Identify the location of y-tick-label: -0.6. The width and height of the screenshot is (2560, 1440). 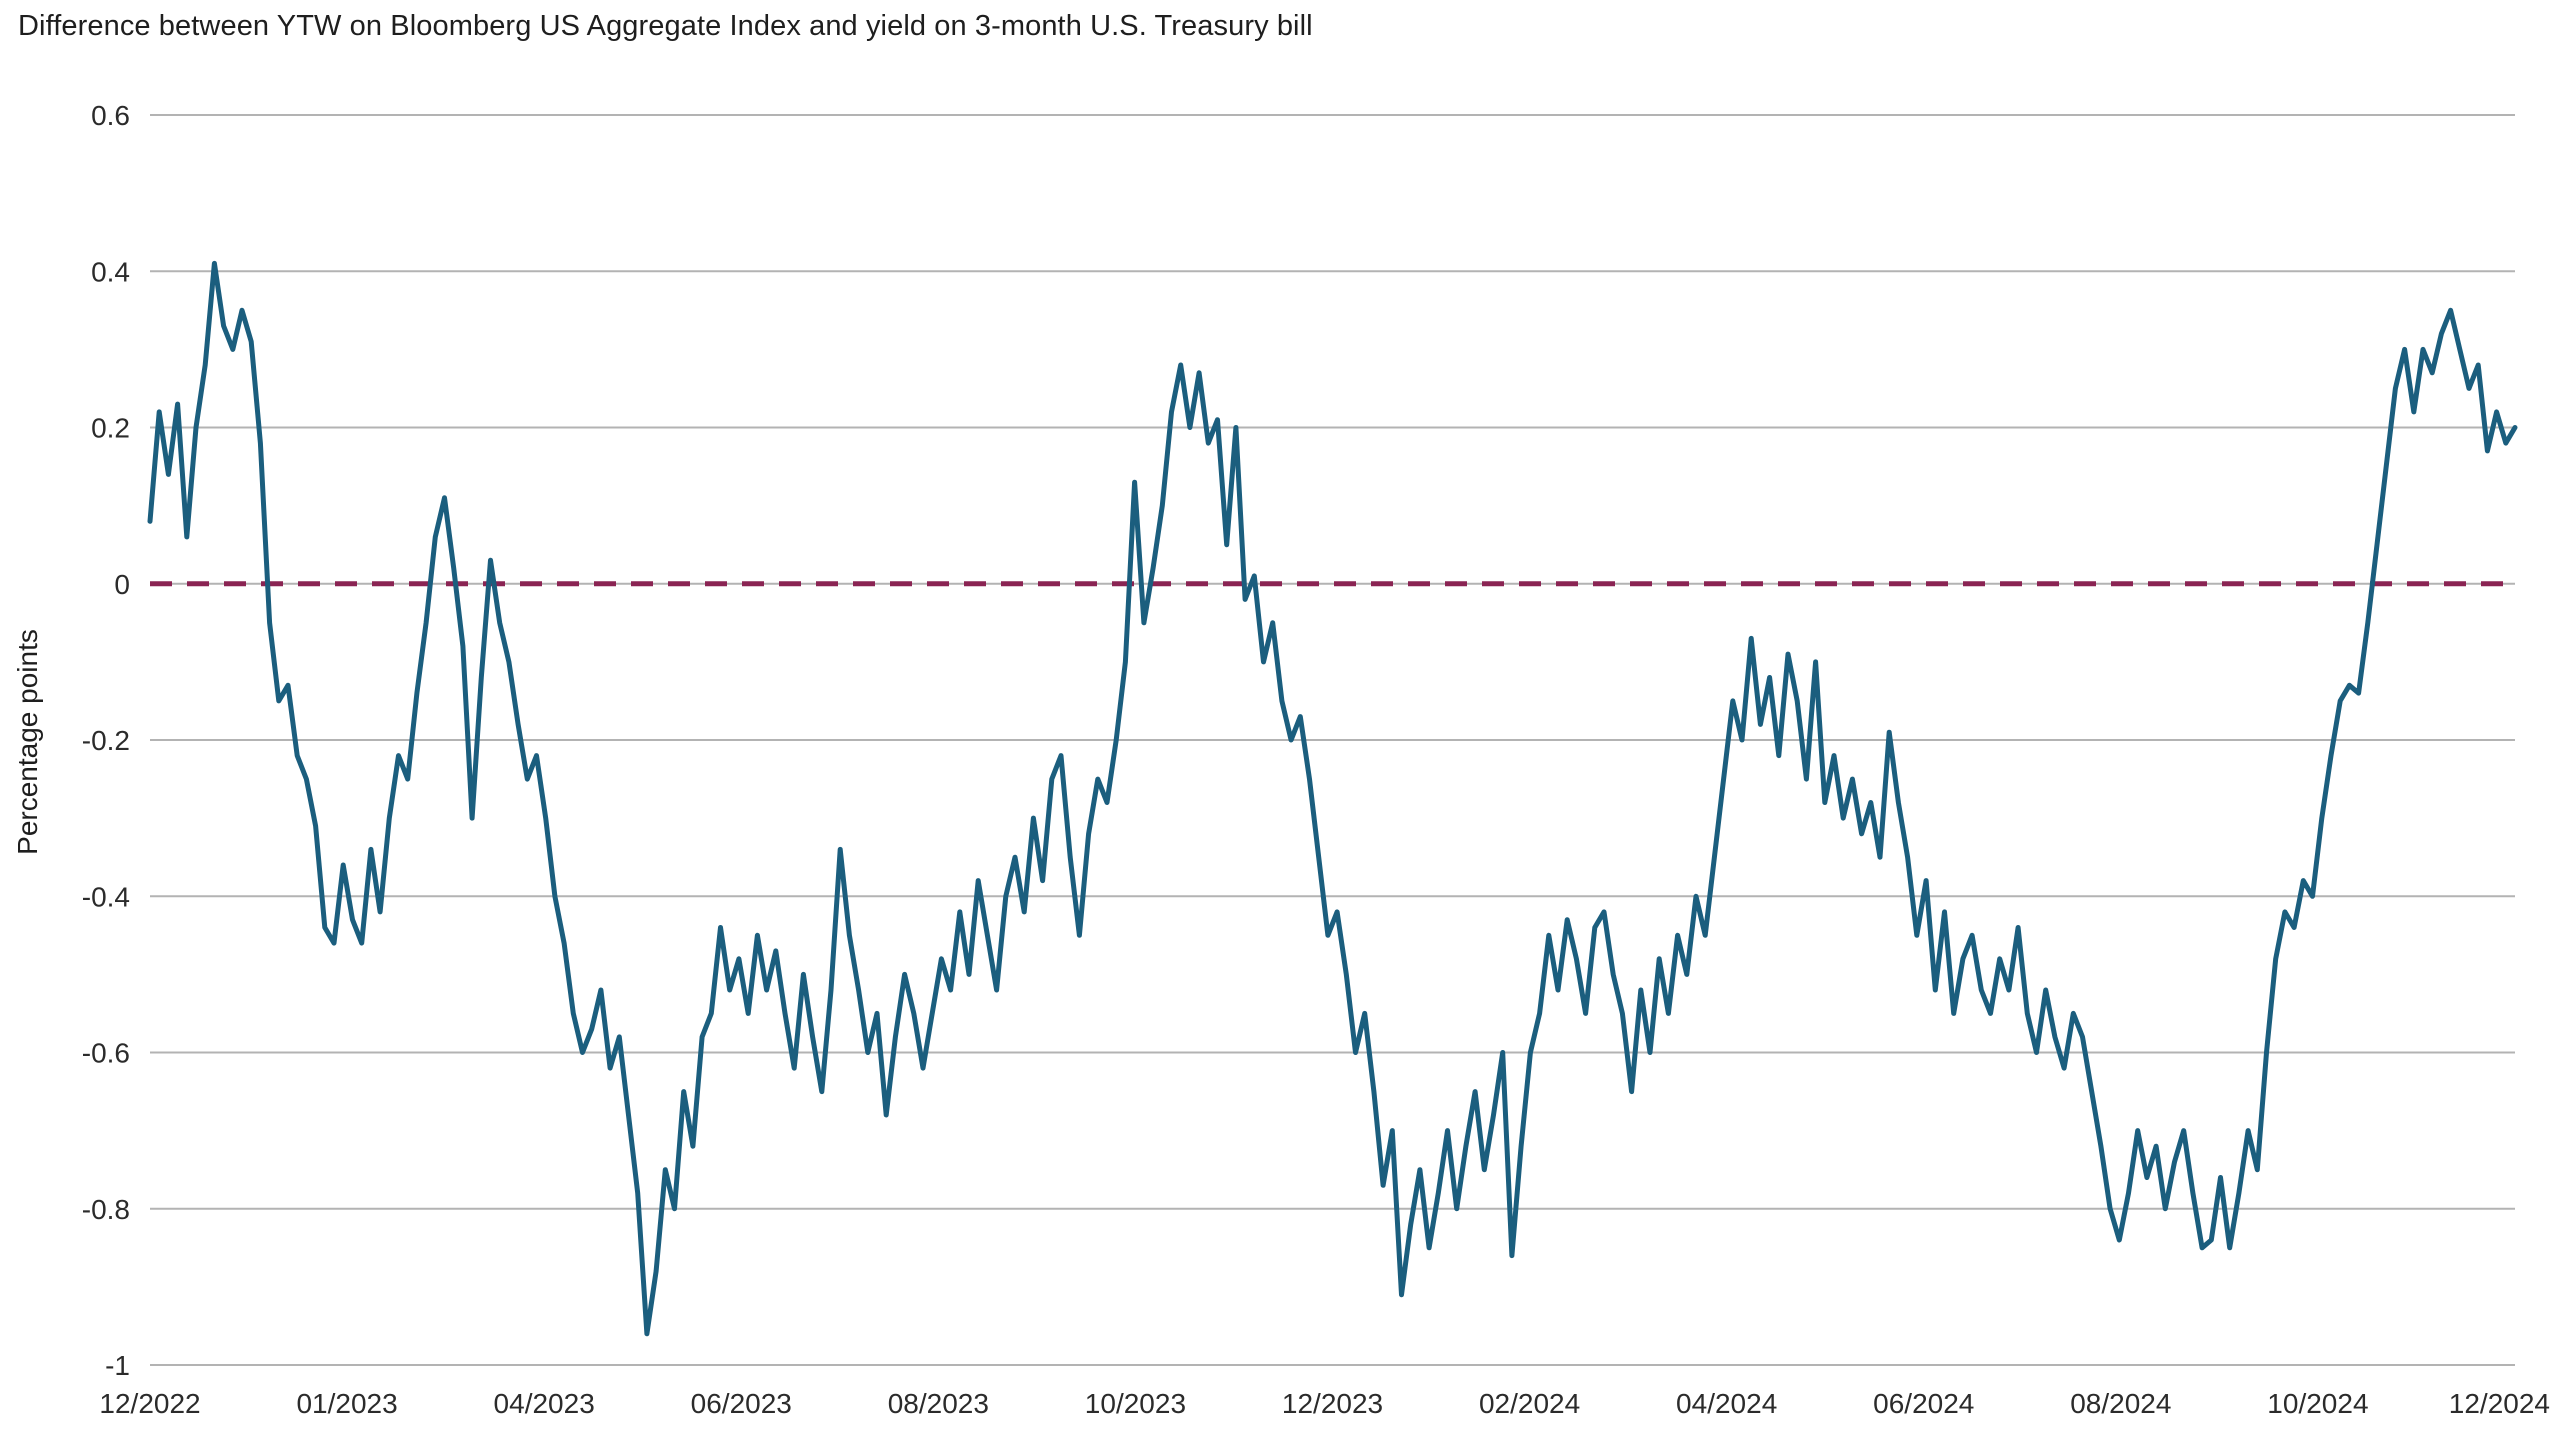
(106, 1053).